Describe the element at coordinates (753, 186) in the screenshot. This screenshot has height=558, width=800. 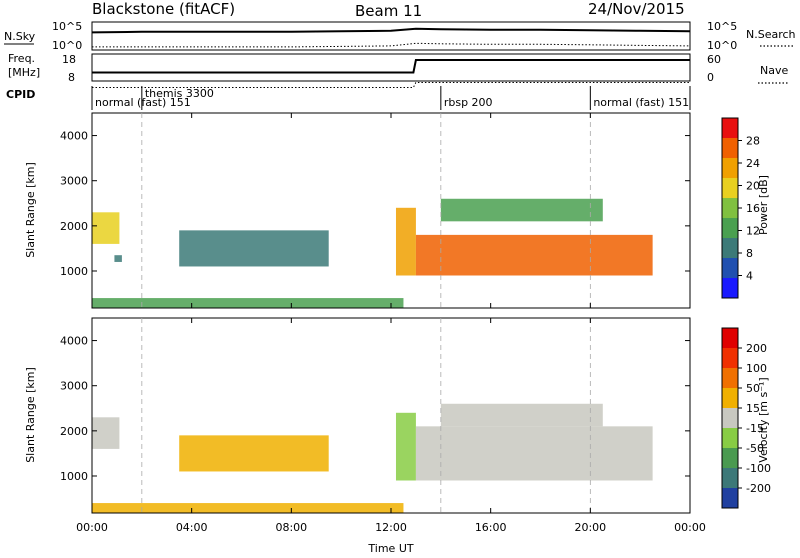
I see `colorbar-tick-label: 20` at that location.